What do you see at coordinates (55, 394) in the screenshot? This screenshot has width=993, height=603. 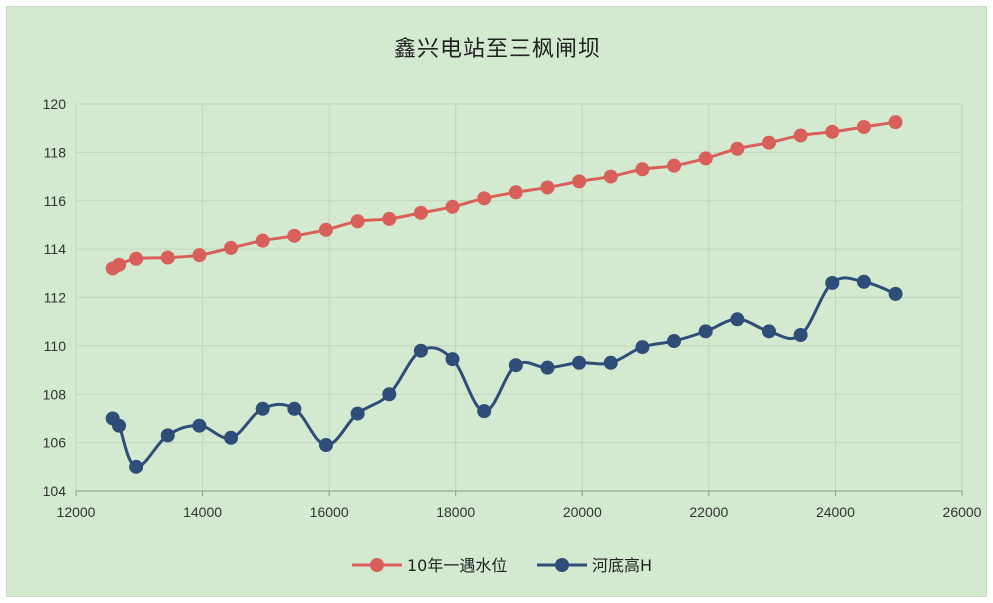 I see `y-tick-label: 108` at bounding box center [55, 394].